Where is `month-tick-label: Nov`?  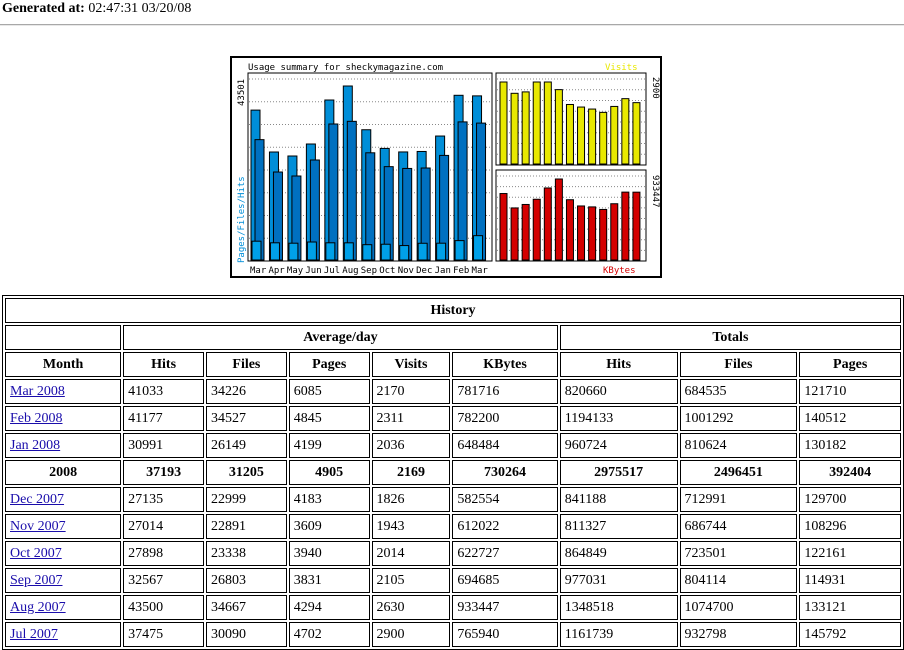 month-tick-label: Nov is located at coordinates (406, 271).